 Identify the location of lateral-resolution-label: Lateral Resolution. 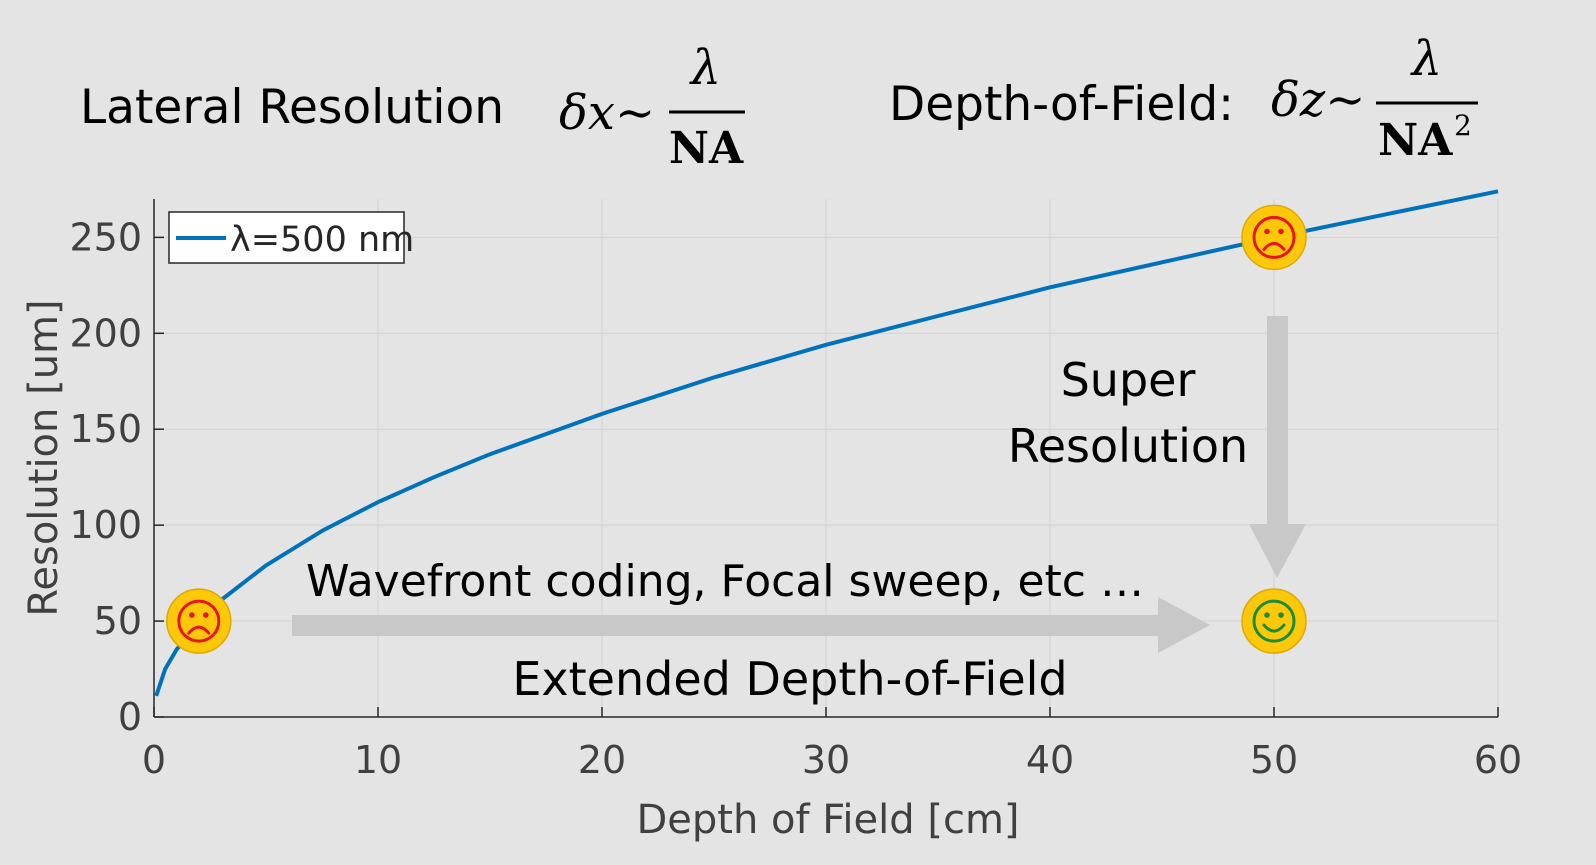
(292, 107).